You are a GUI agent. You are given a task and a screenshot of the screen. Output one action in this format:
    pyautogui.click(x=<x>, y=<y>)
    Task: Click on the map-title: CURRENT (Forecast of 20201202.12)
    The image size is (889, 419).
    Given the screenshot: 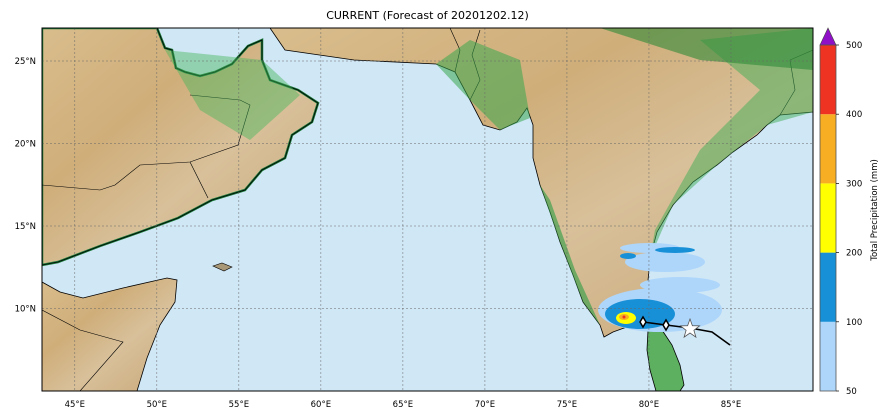 What is the action you would take?
    pyautogui.click(x=427, y=15)
    